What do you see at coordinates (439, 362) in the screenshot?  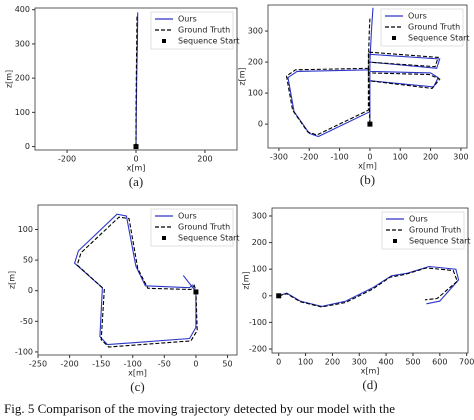 I see `x-tick-label: 600` at bounding box center [439, 362].